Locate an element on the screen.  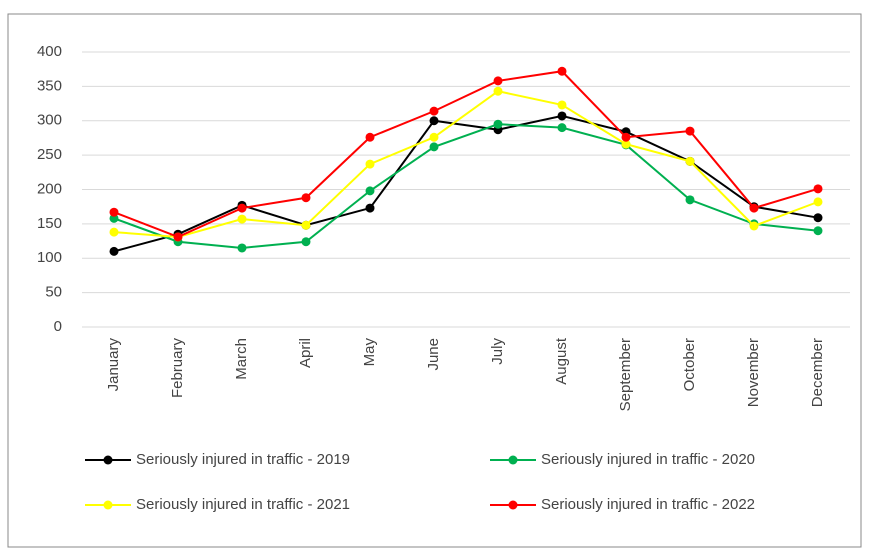
y-tick-label: 200 is located at coordinates (49, 188).